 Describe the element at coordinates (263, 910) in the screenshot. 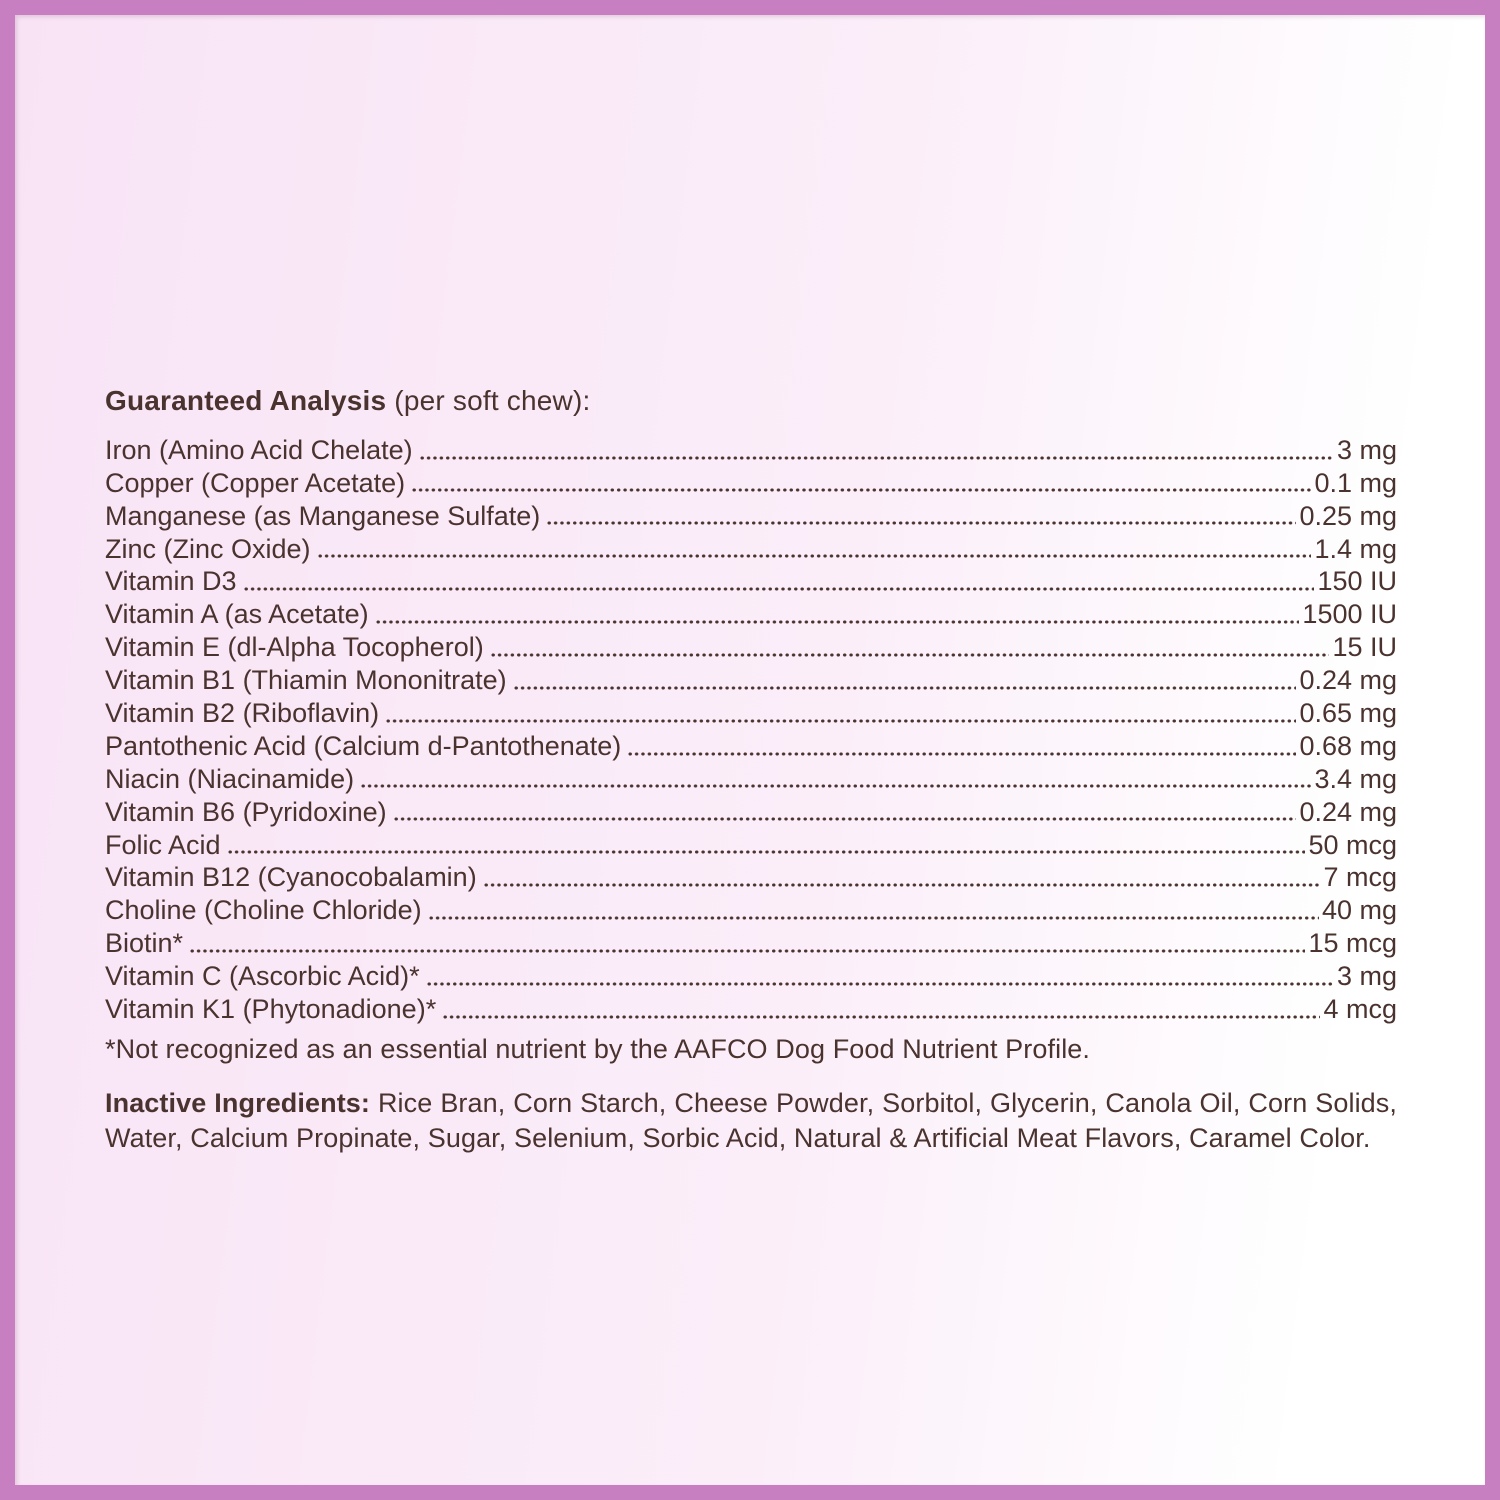

I see `nutrient-name: Choline (Choline Chloride)` at that location.